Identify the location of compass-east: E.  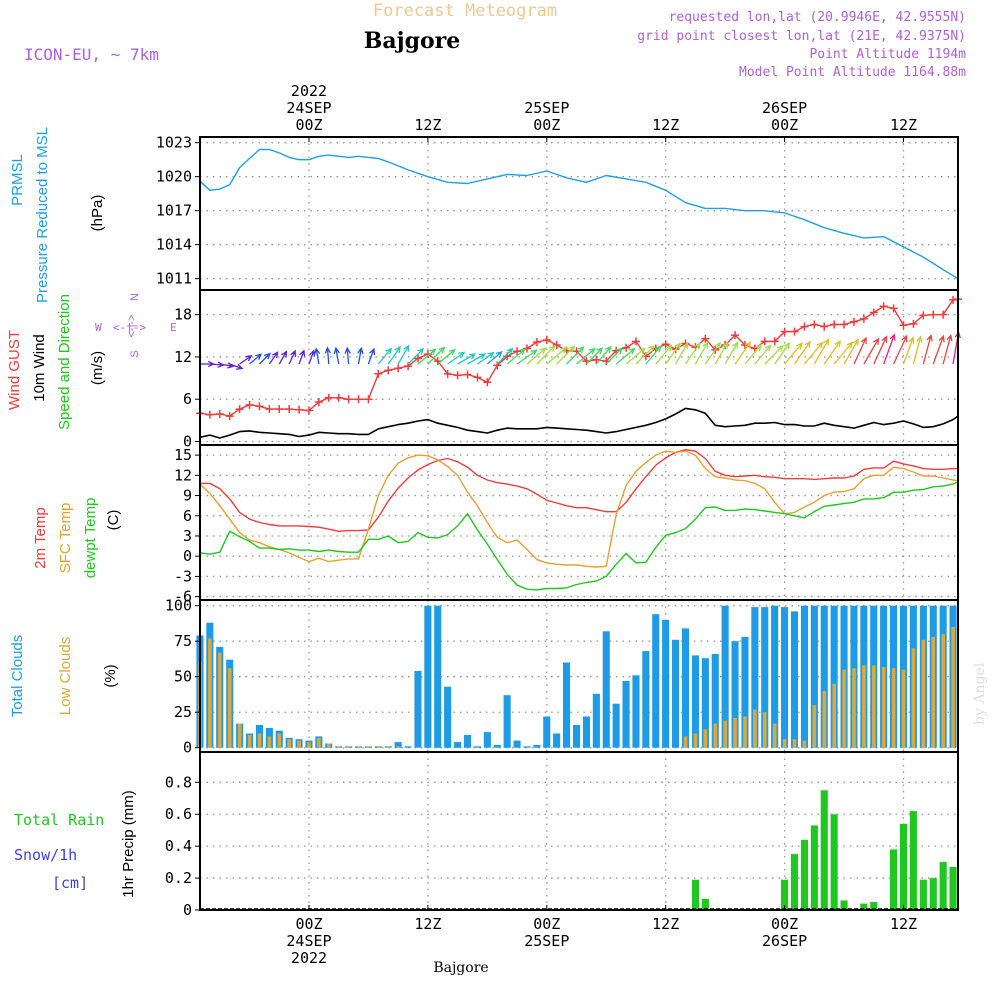
(173, 327).